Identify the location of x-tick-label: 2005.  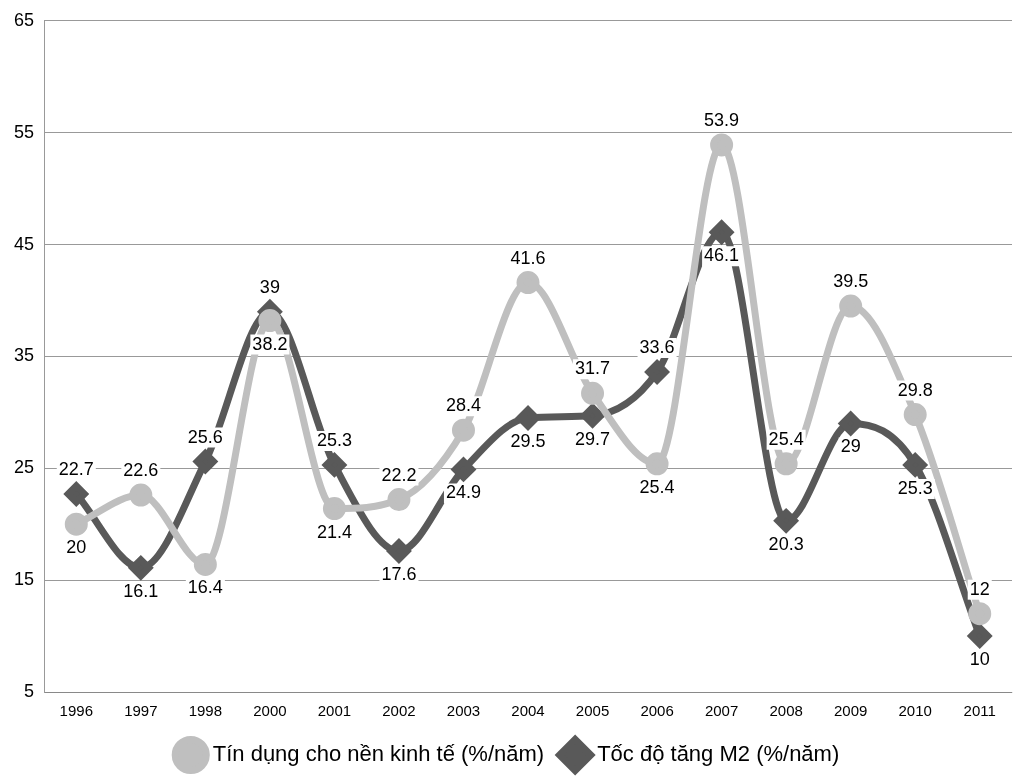
(592, 711).